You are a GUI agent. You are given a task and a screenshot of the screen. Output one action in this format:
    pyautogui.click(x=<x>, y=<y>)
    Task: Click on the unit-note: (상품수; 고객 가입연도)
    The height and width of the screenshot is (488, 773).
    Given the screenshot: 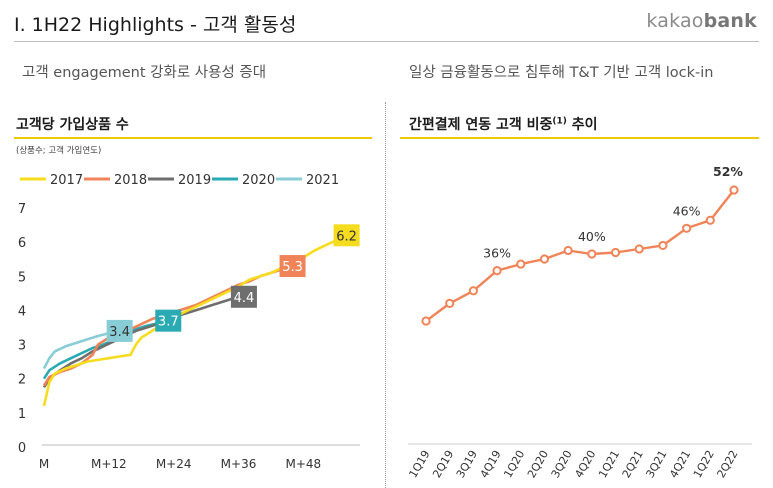 What is the action you would take?
    pyautogui.click(x=59, y=151)
    